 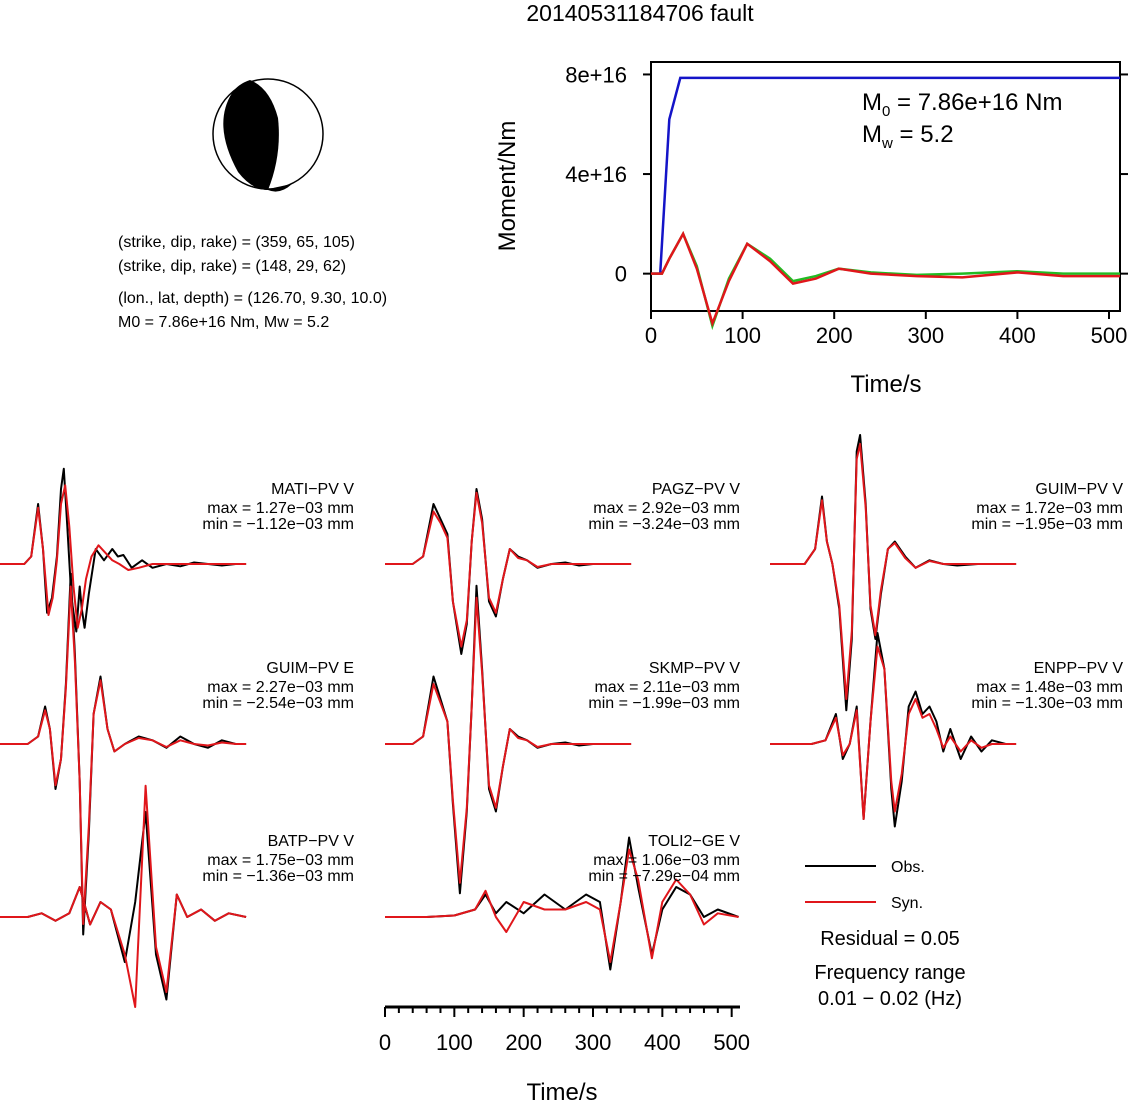 I want to click on time-axis-label: 500, so click(x=731, y=1042).